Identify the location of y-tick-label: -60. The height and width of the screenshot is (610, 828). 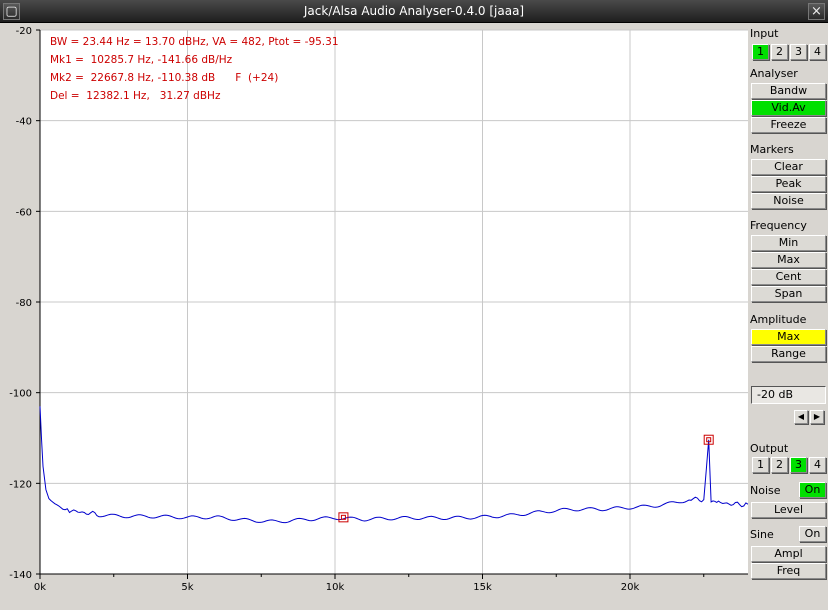
(24, 212).